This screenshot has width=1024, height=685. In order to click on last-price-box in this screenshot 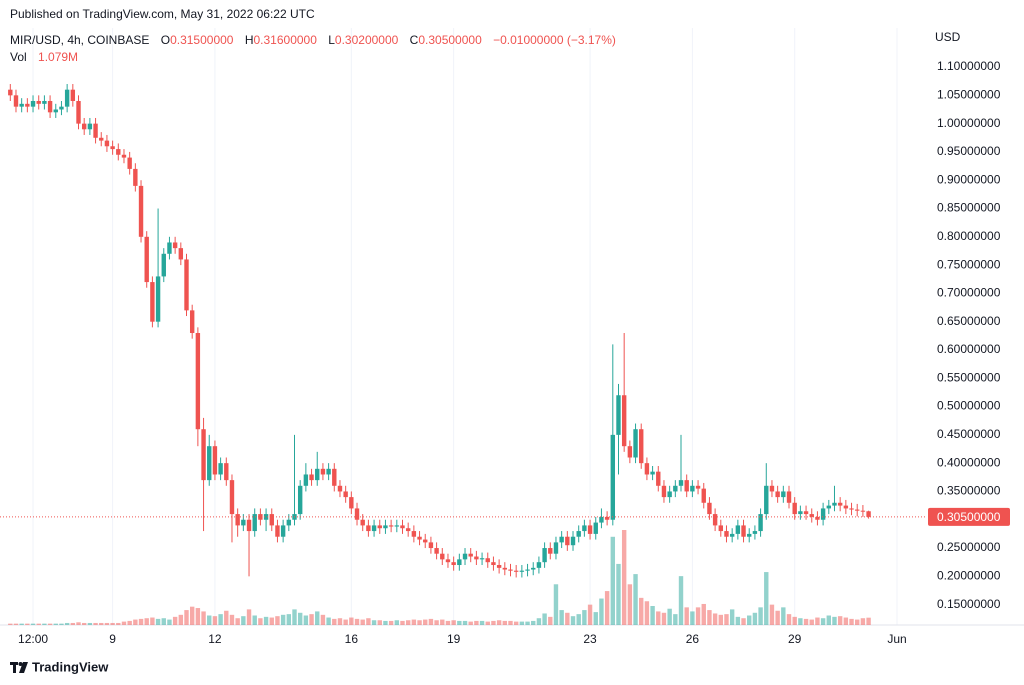, I will do `click(969, 516)`.